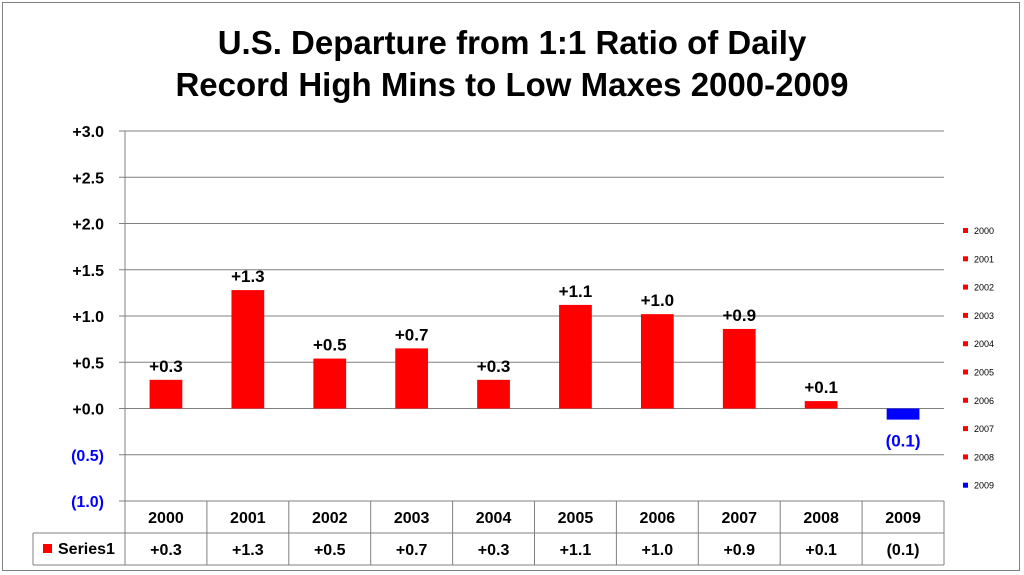  What do you see at coordinates (88, 132) in the screenshot?
I see `y-tick-label: +3.0` at bounding box center [88, 132].